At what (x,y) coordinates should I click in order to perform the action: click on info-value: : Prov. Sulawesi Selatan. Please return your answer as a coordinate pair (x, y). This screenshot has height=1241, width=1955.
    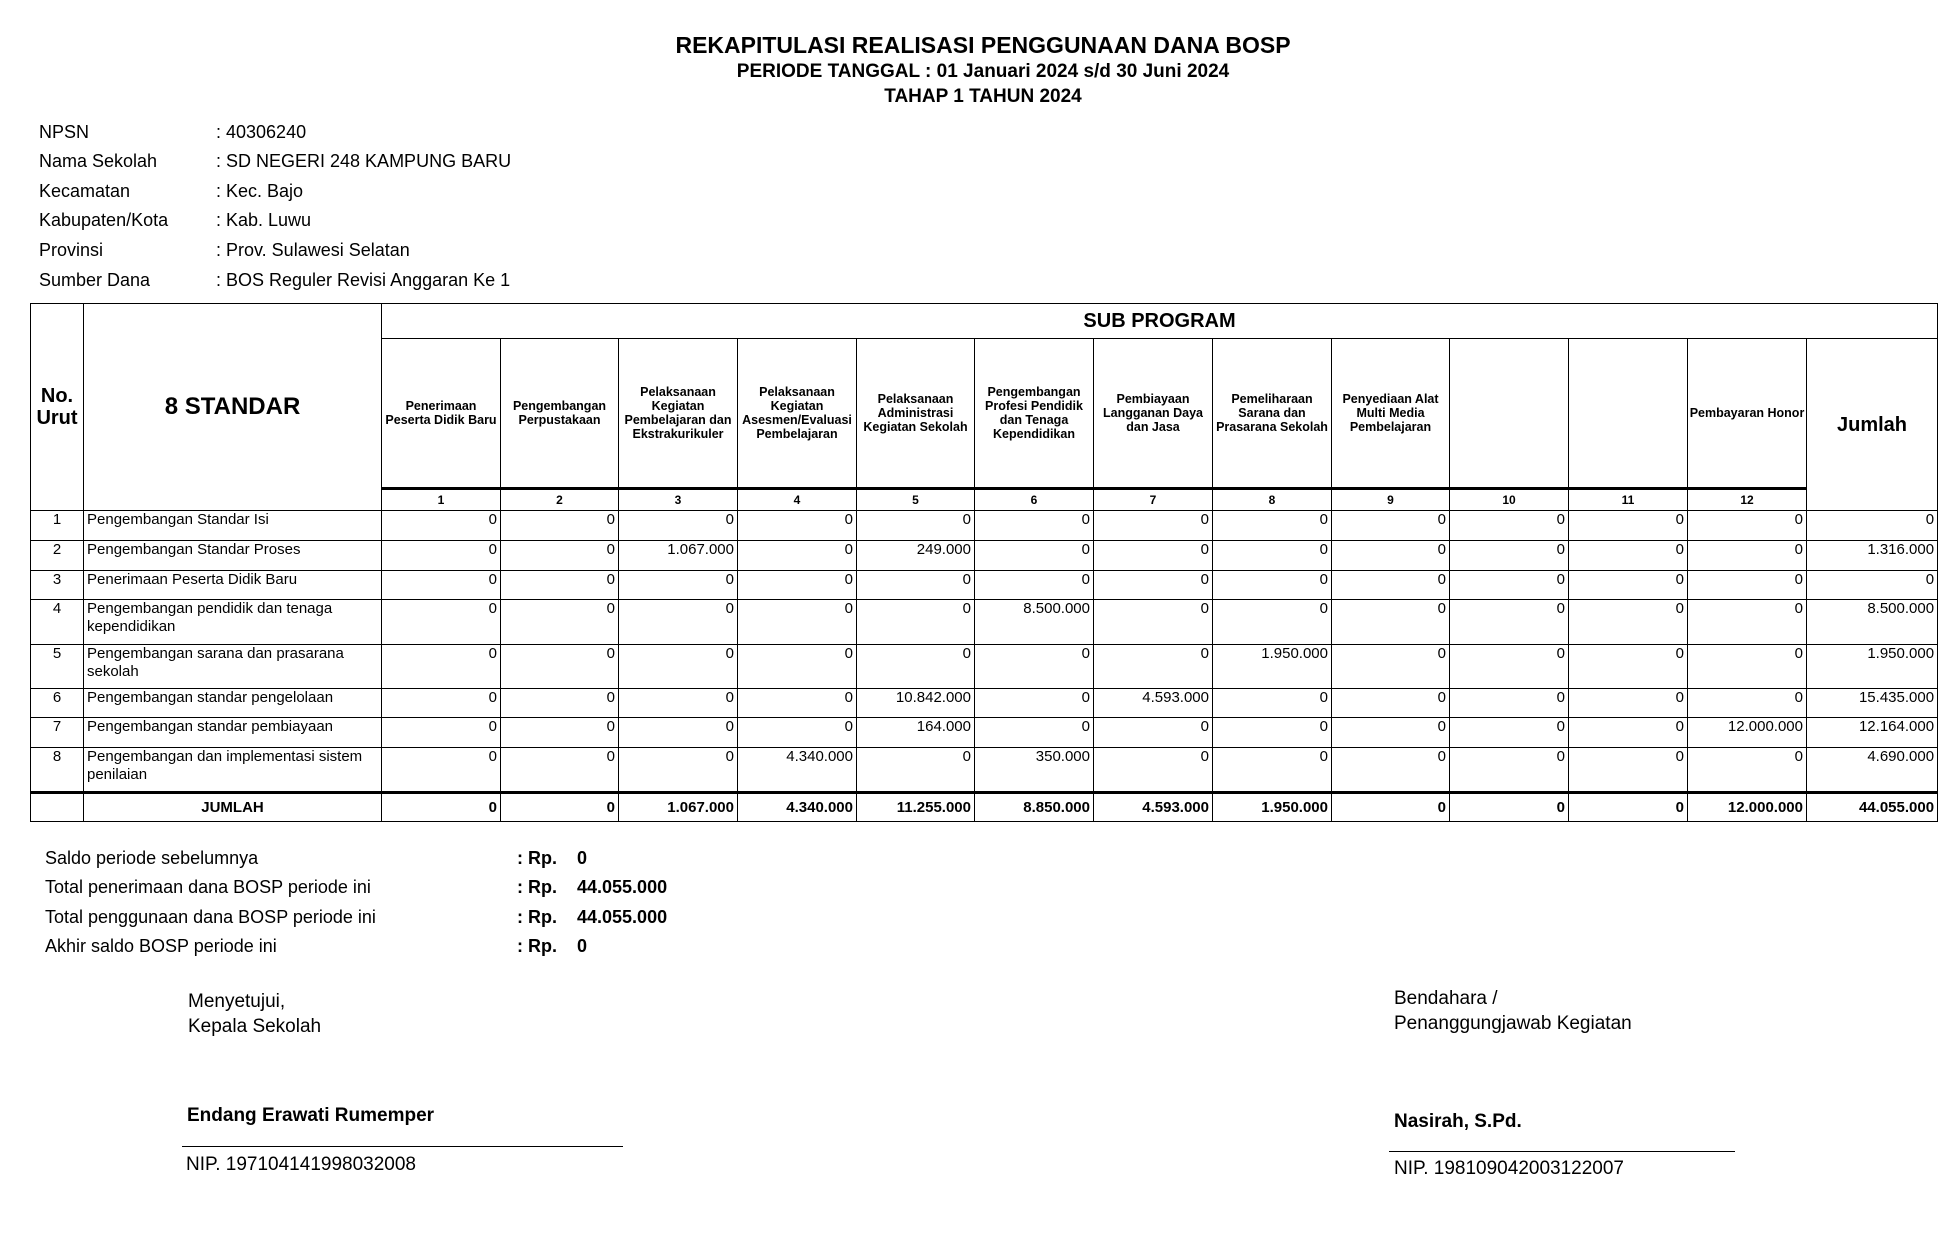
    Looking at the image, I should click on (313, 250).